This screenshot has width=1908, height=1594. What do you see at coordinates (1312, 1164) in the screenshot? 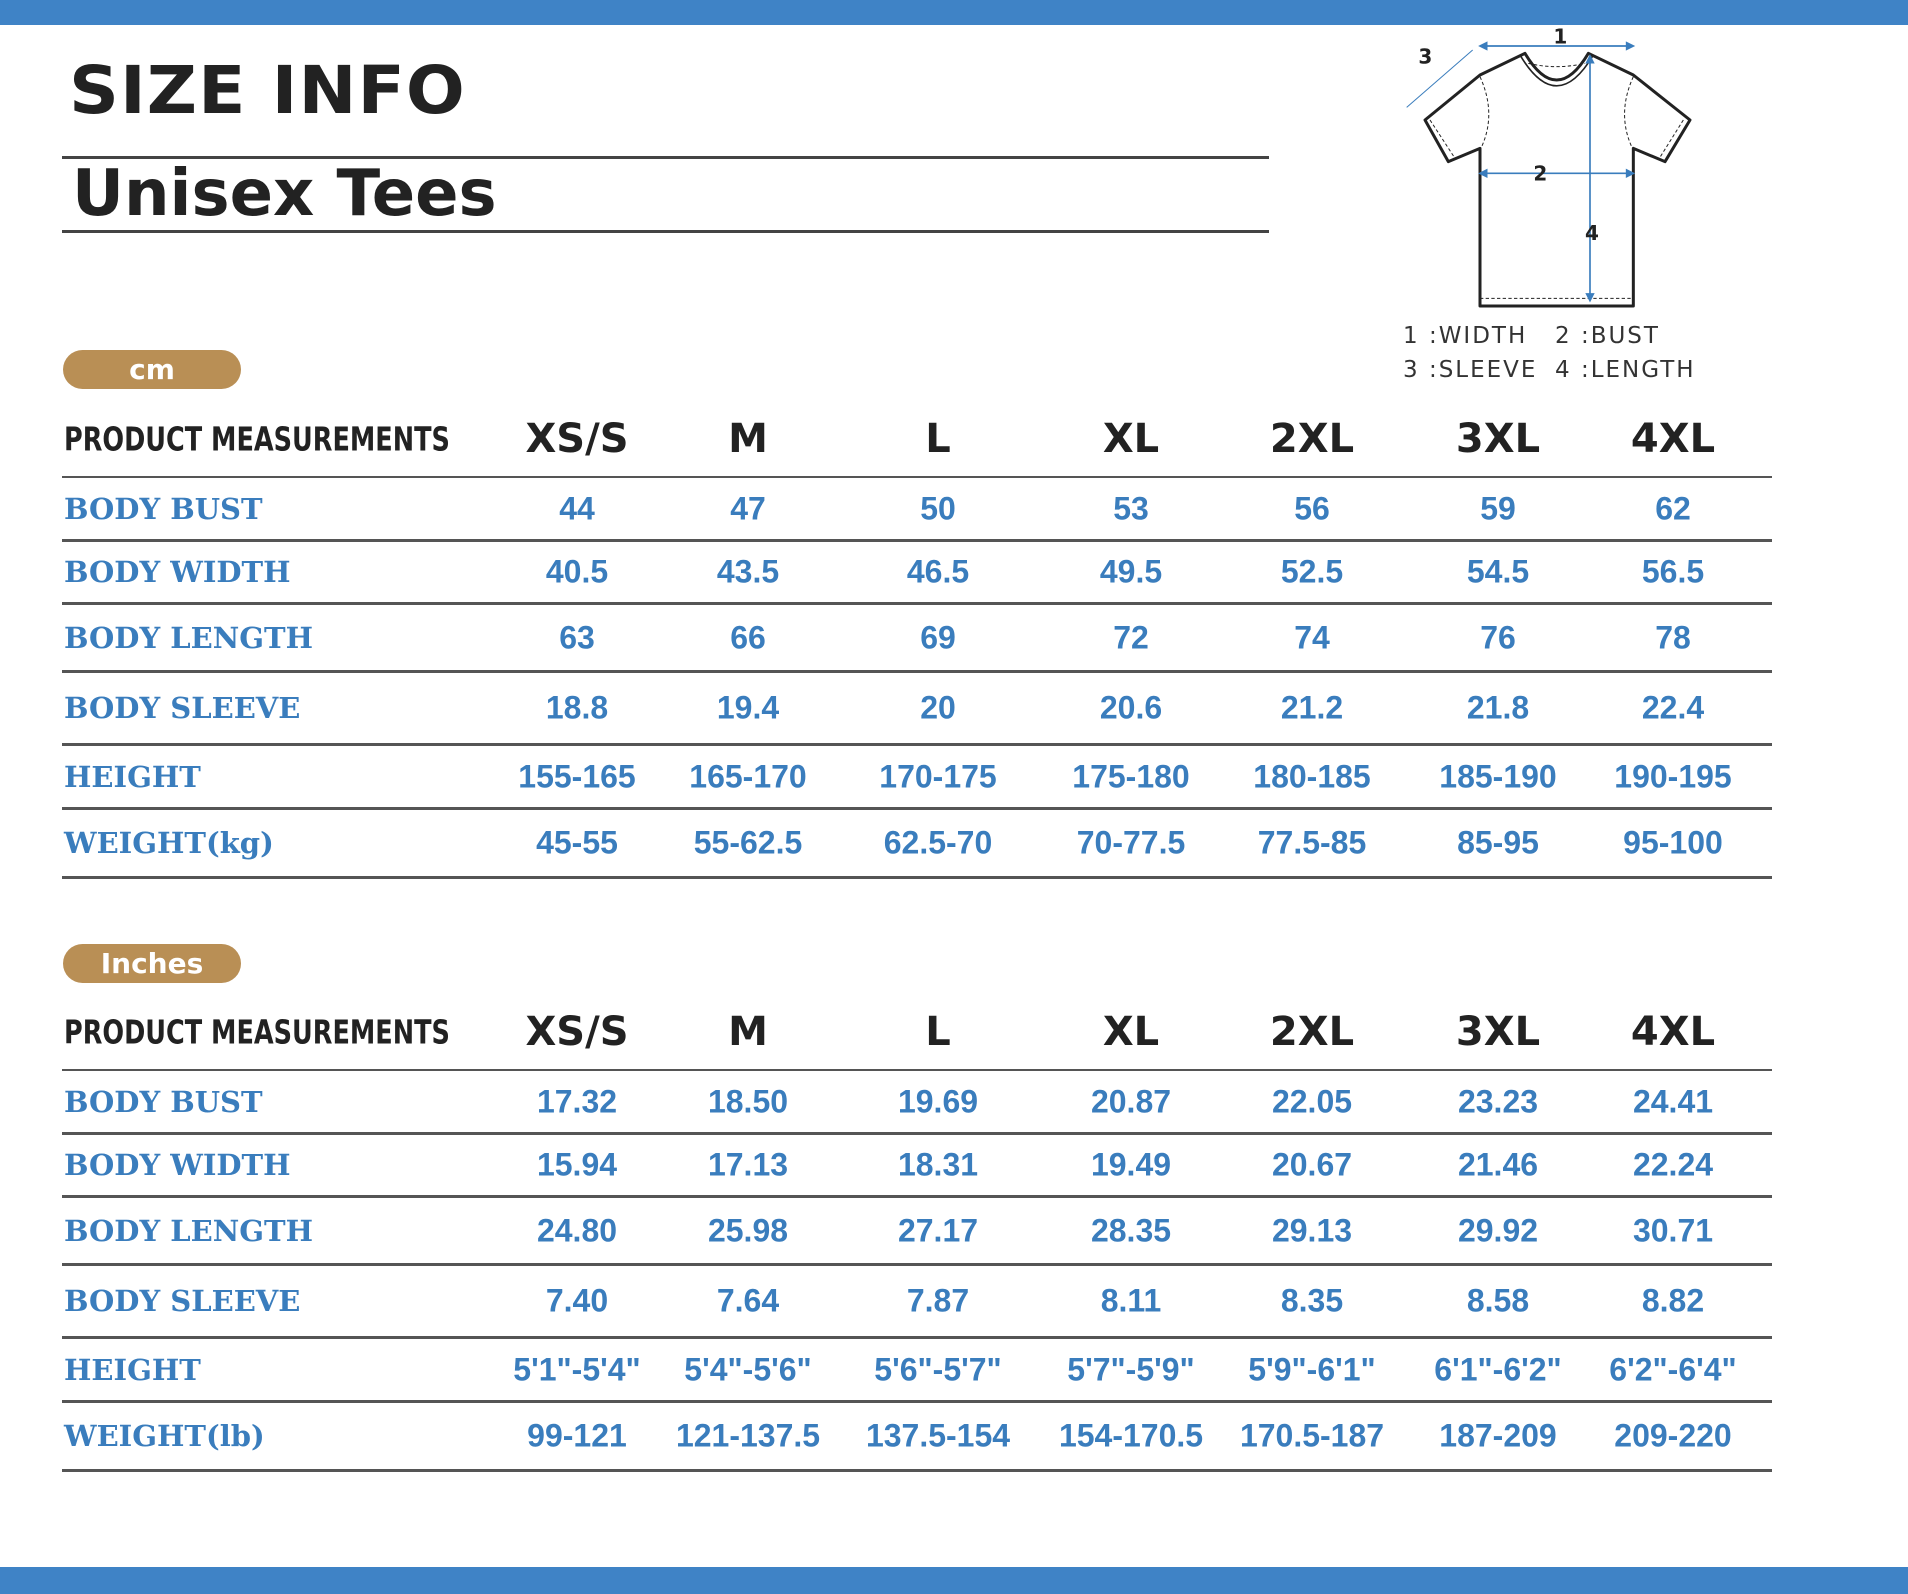
I see `table-cell: 20.67` at bounding box center [1312, 1164].